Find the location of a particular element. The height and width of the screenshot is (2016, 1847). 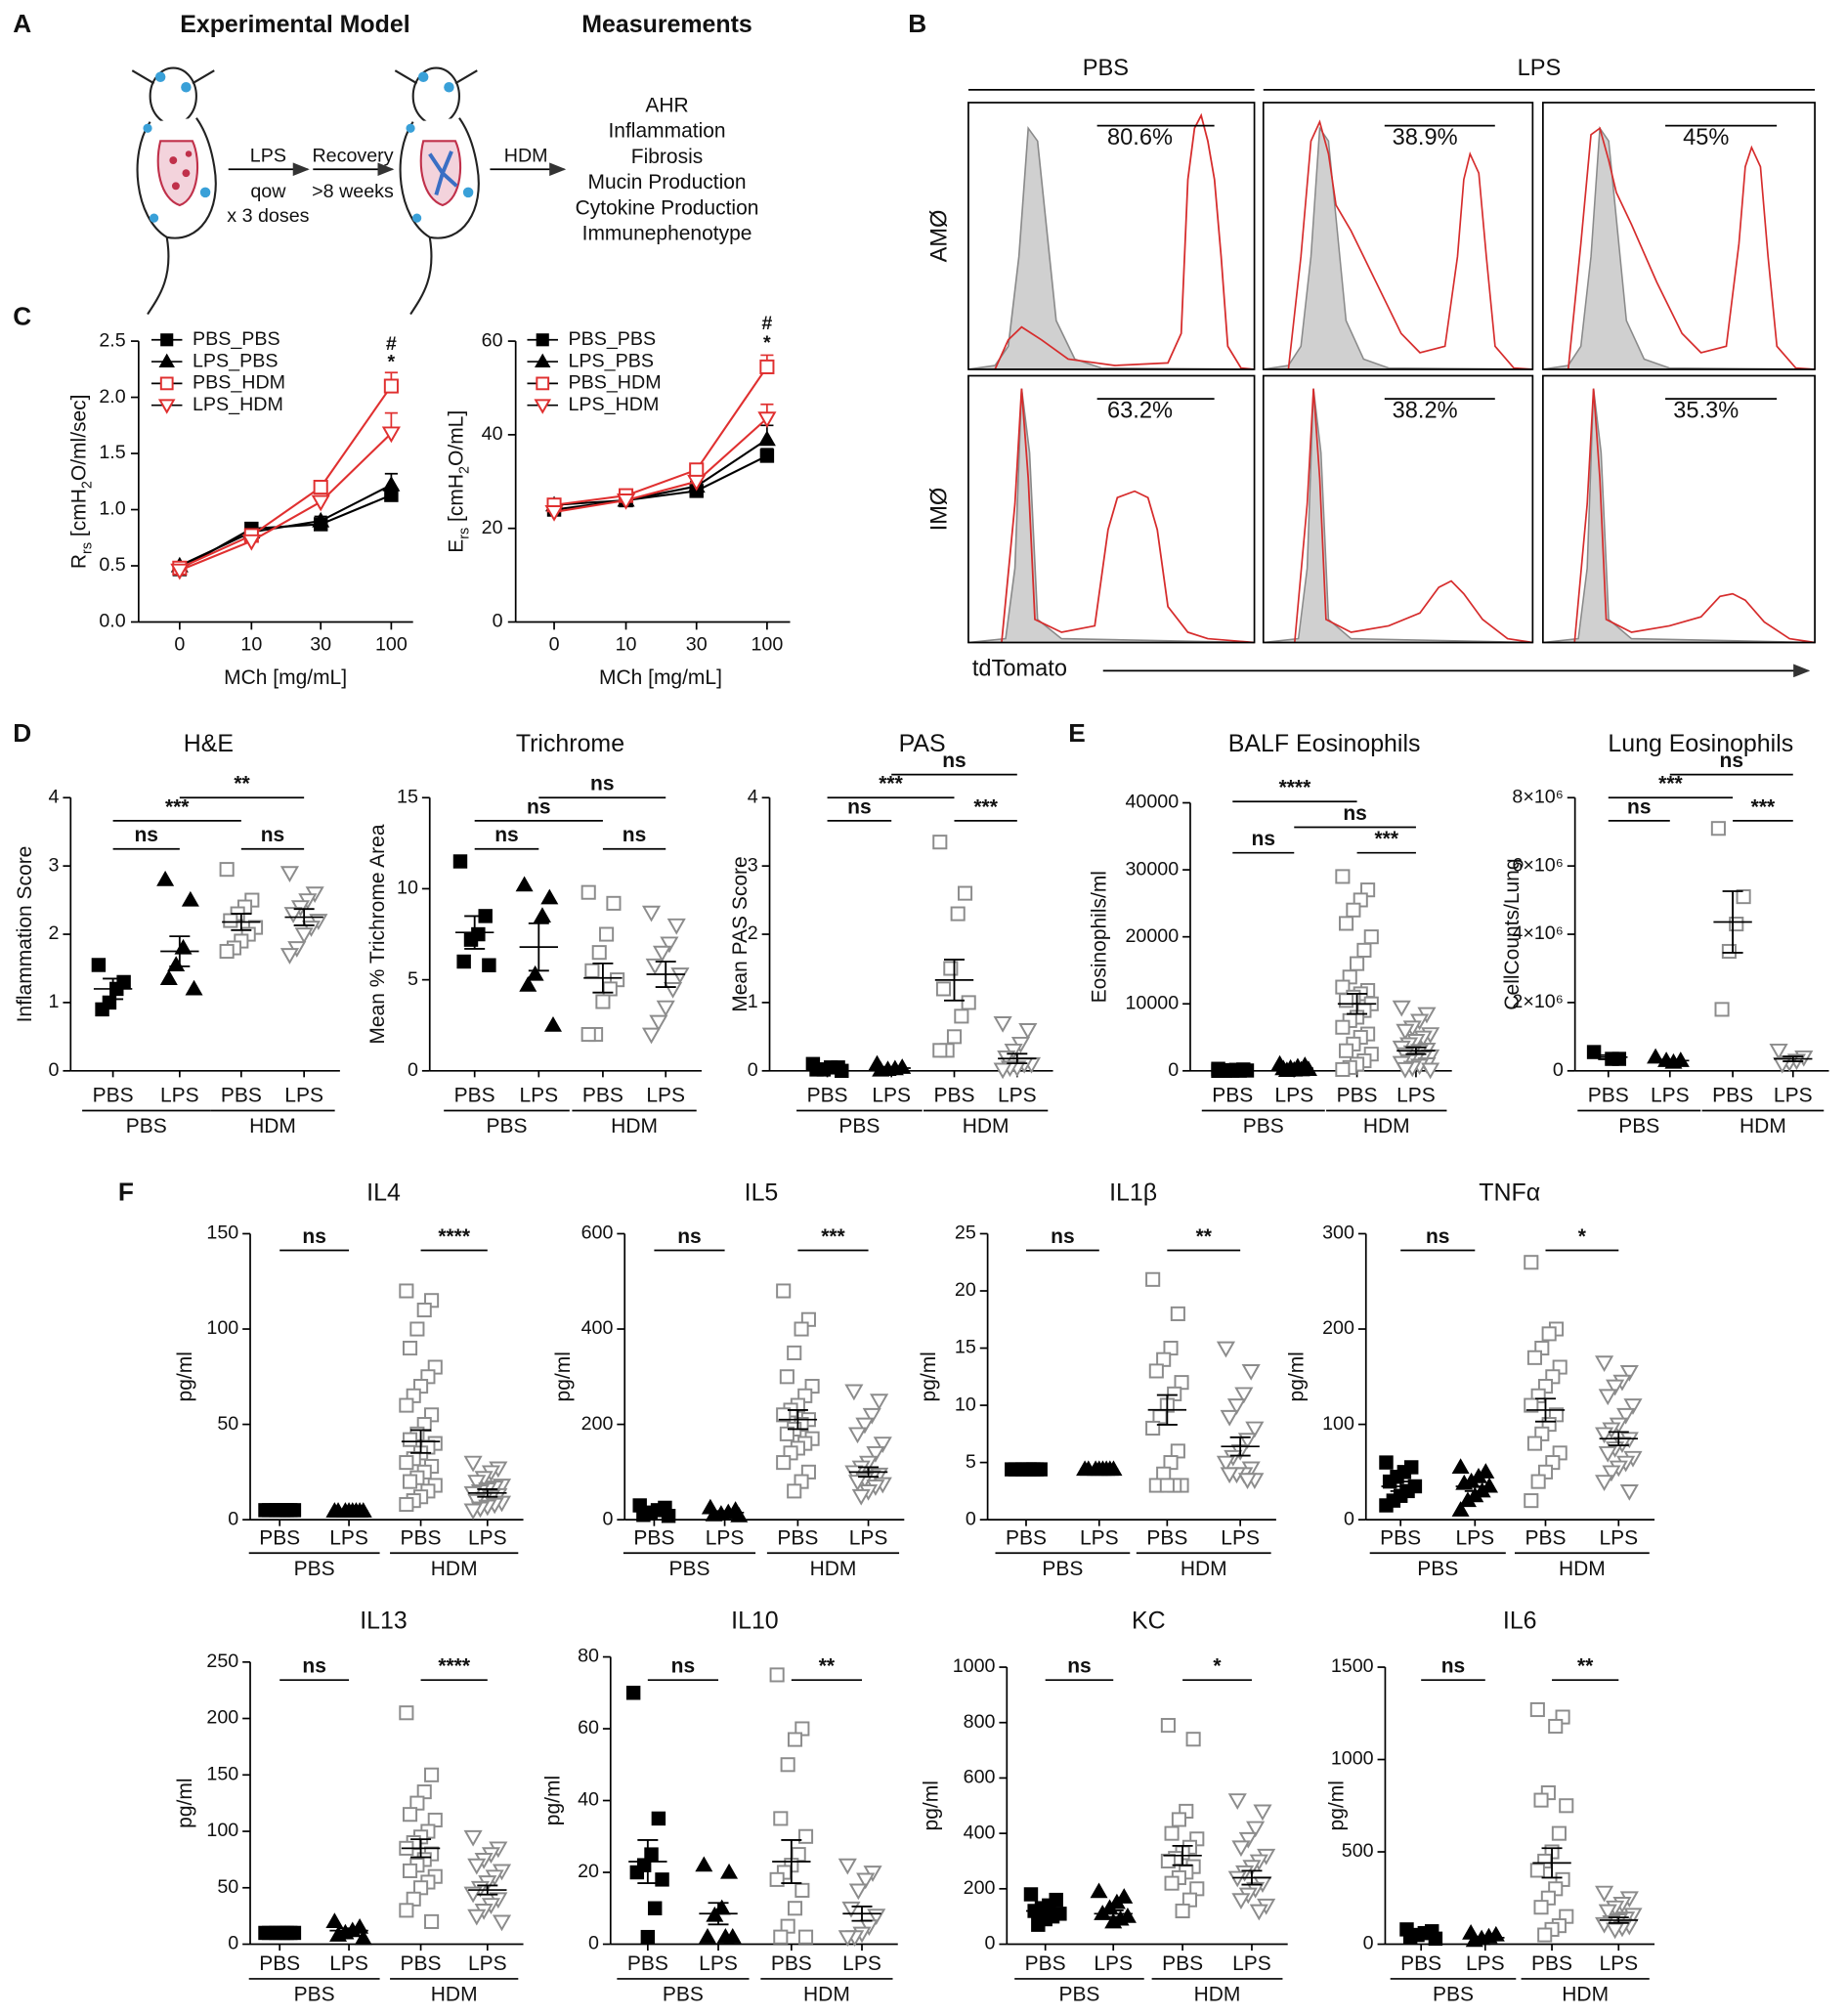

x-tick-label: 10 is located at coordinates (626, 644).